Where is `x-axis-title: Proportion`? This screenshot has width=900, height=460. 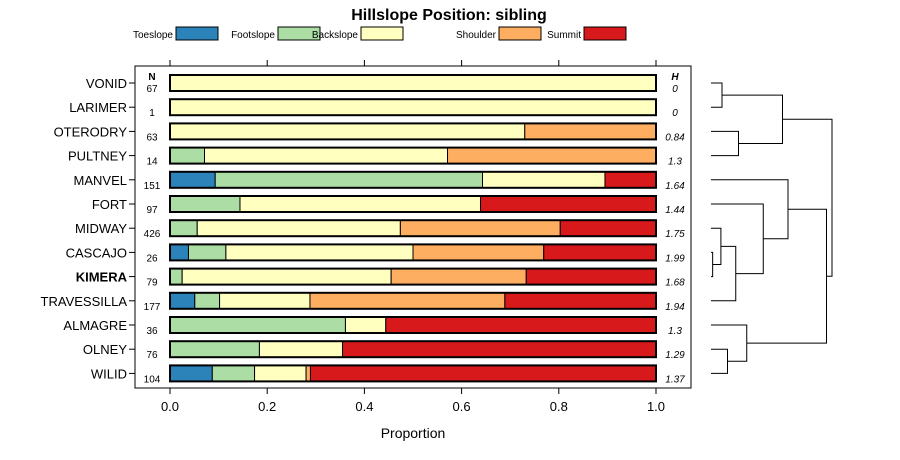
x-axis-title: Proportion is located at coordinates (413, 433).